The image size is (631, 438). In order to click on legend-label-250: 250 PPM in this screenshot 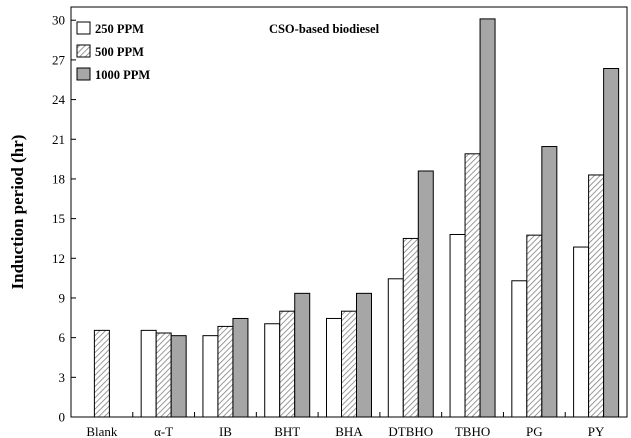, I will do `click(119, 29)`.